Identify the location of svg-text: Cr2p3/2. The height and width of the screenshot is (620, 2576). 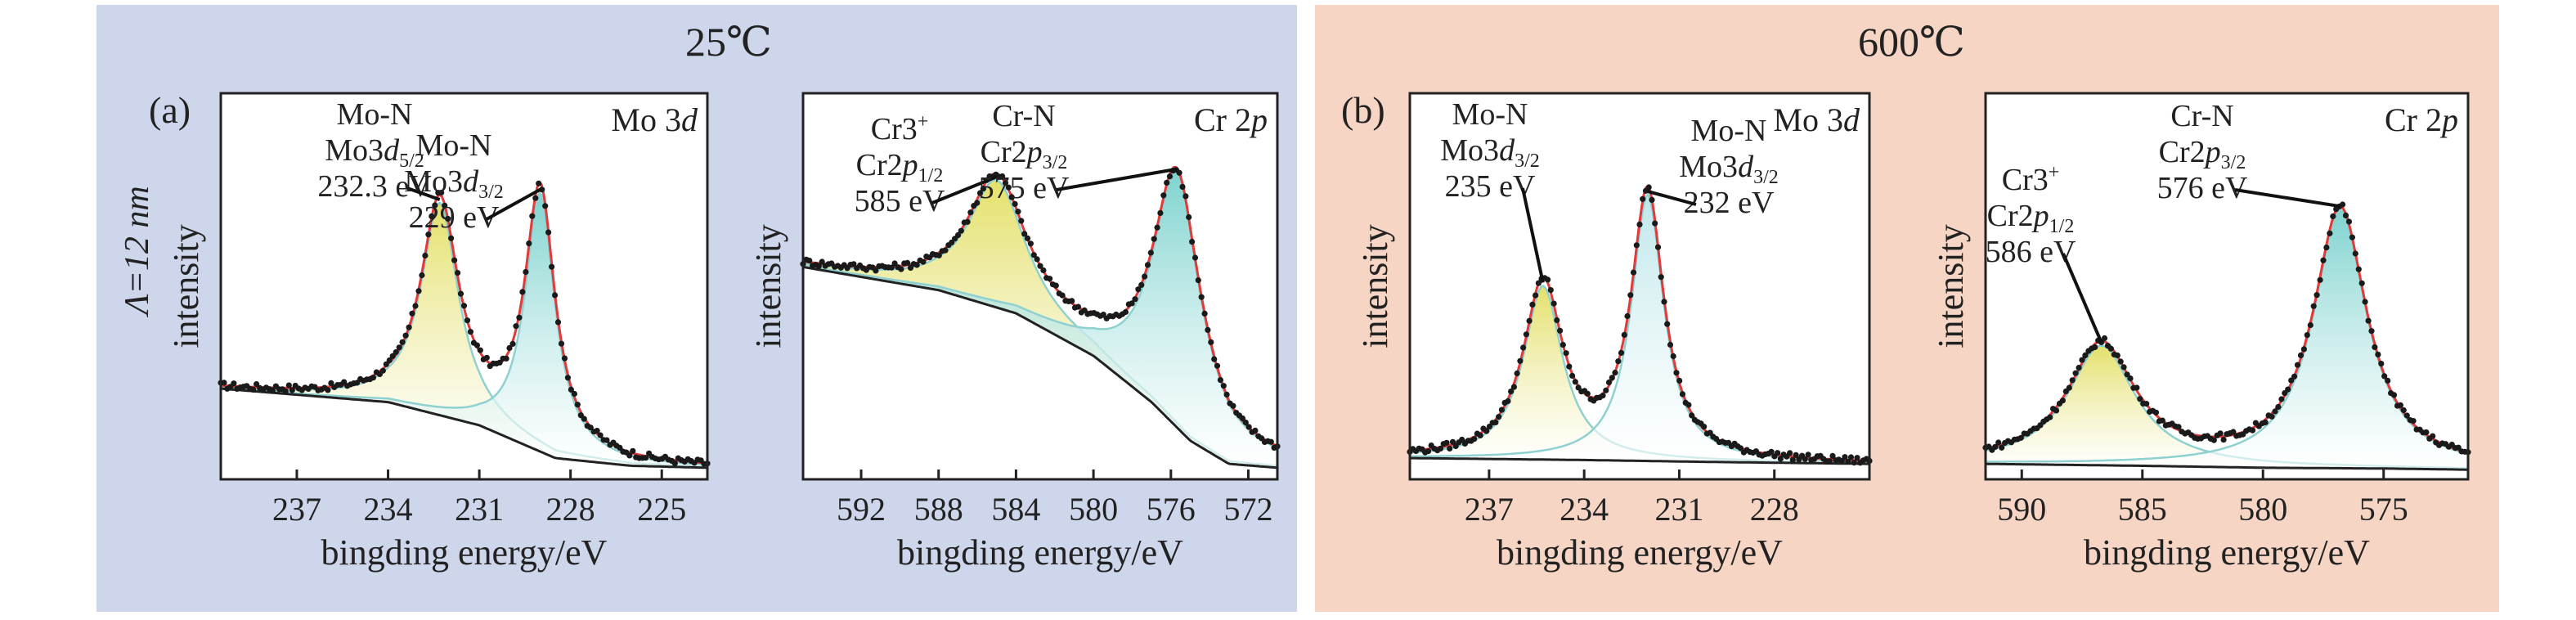
(1024, 154).